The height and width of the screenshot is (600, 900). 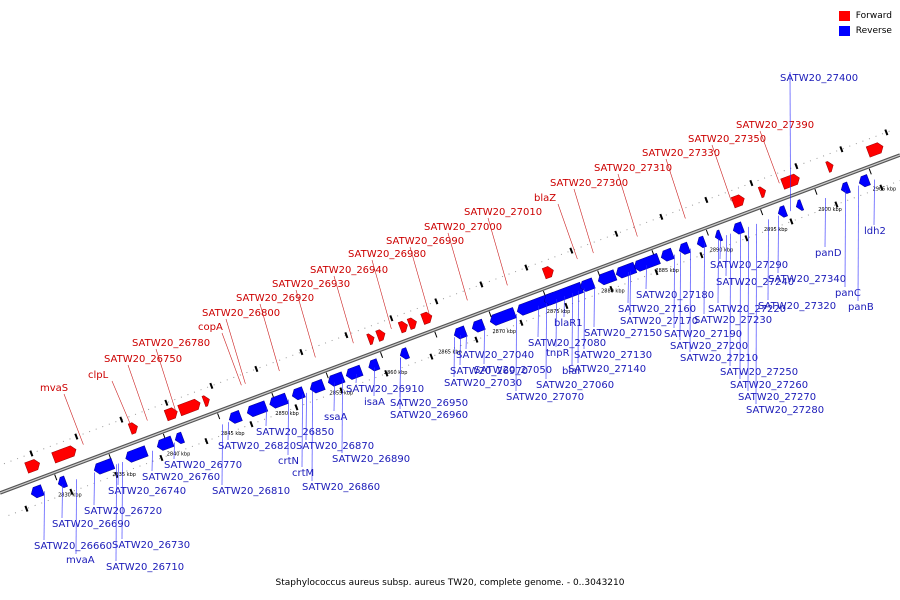 I want to click on reverse-gene-label: SATW20_26720, so click(x=123, y=511).